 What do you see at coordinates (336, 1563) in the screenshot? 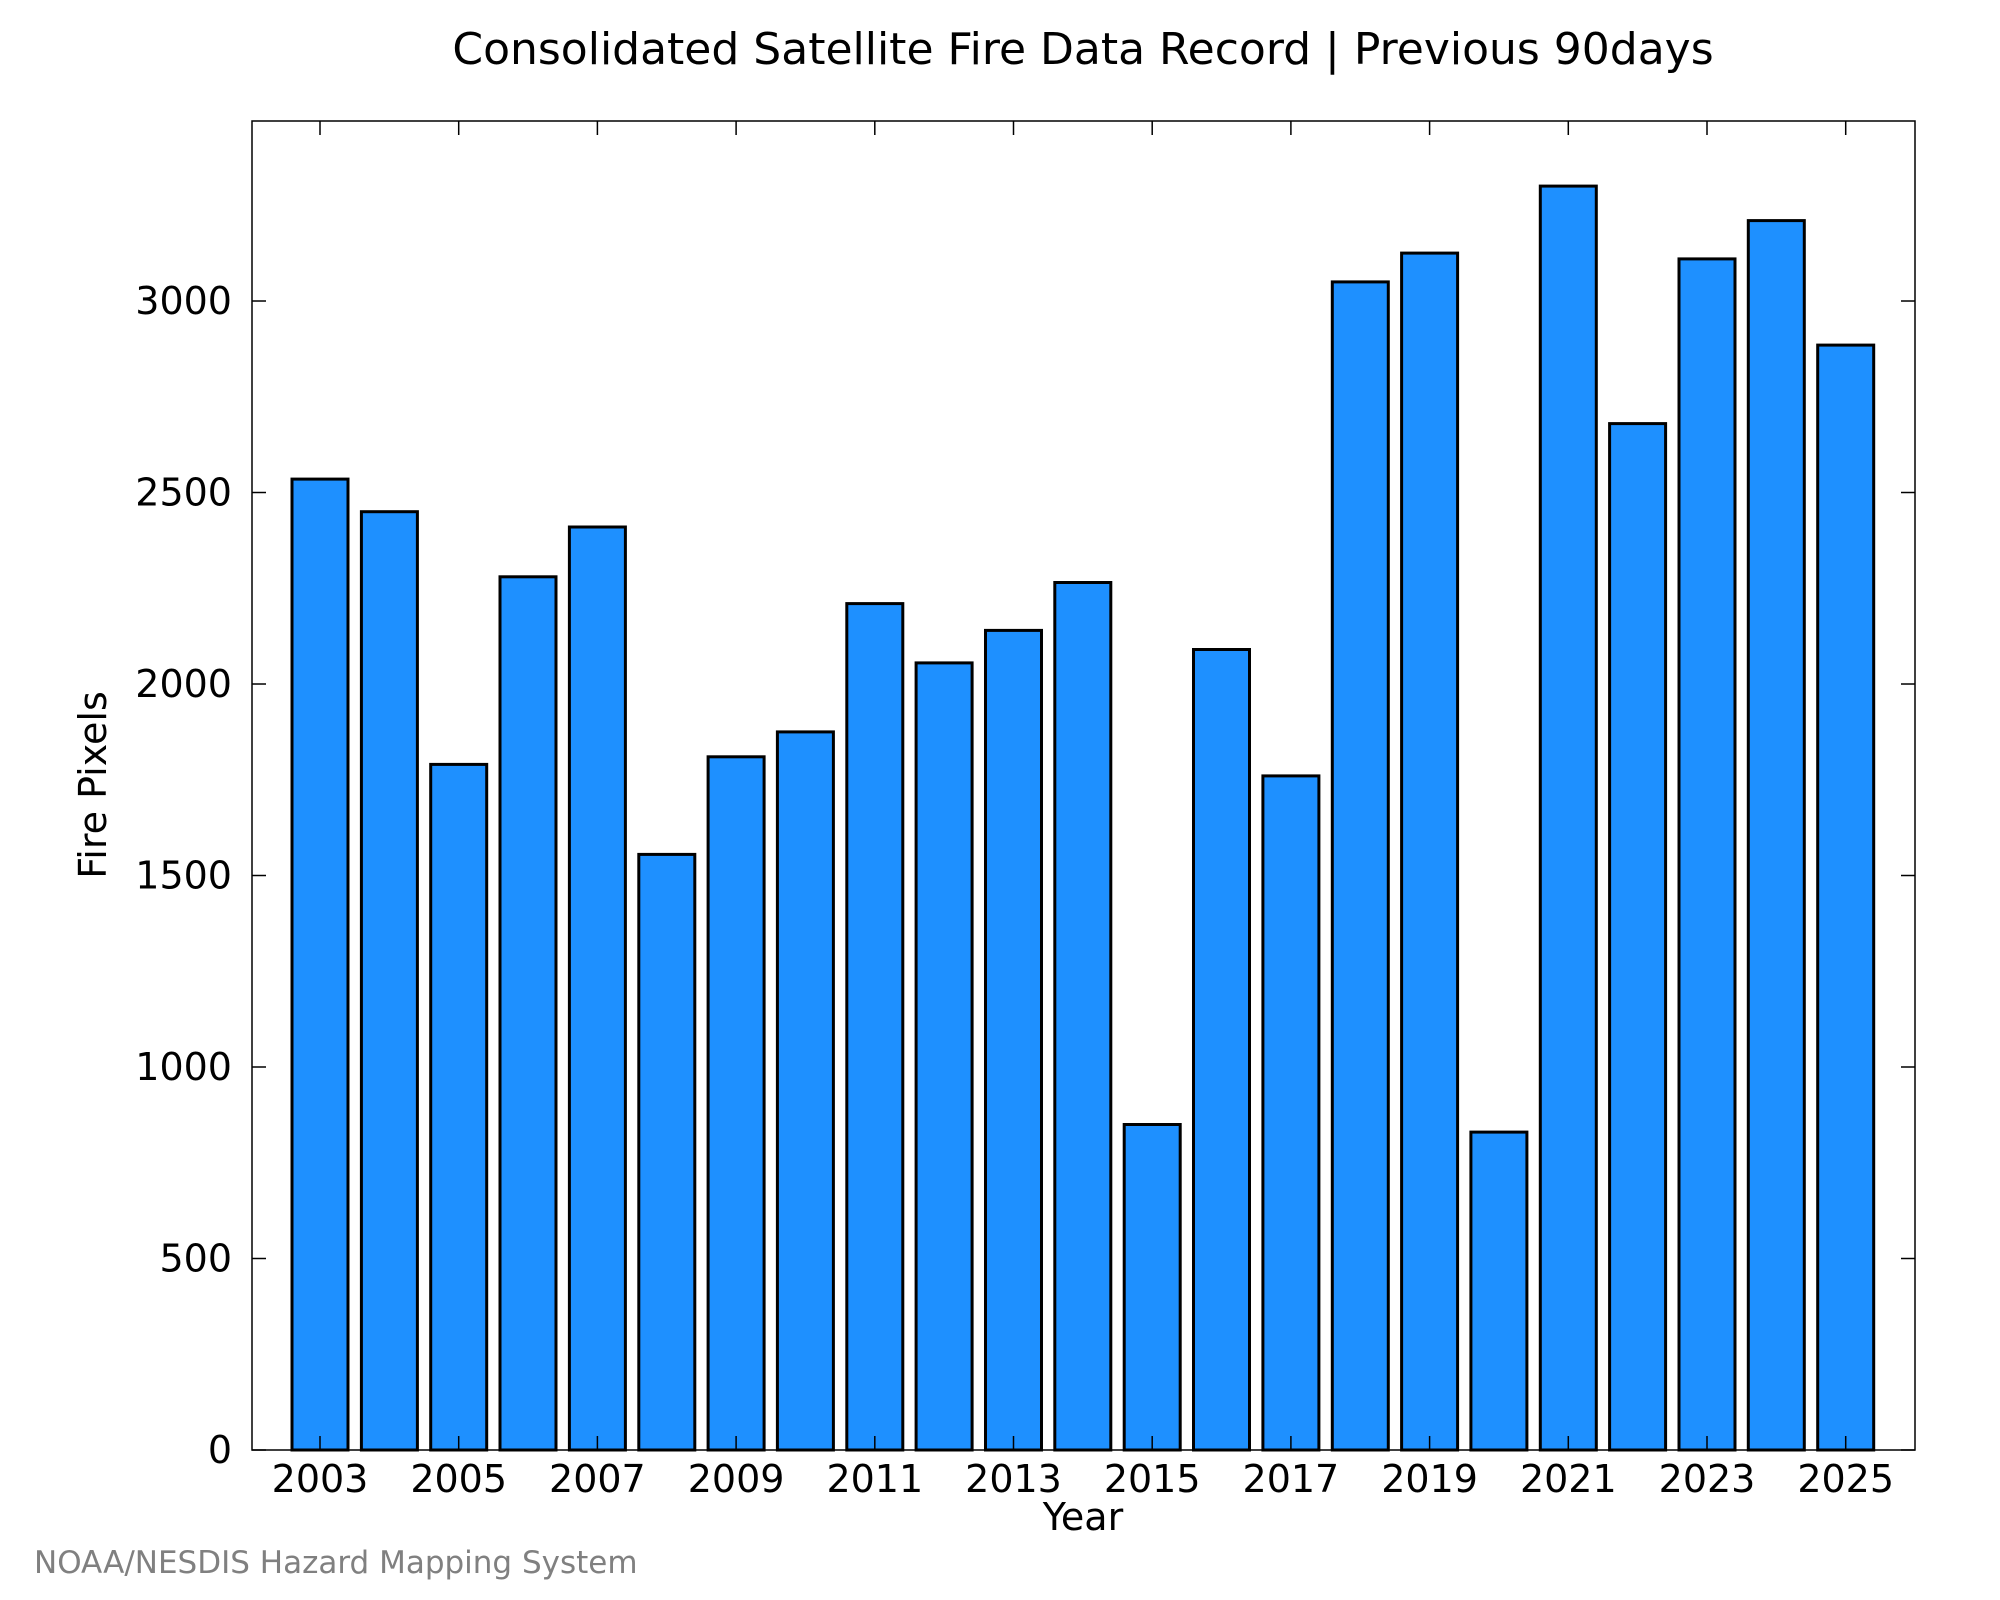
I see `credit-text: NOAA/NESDIS Hazard Mapping System` at bounding box center [336, 1563].